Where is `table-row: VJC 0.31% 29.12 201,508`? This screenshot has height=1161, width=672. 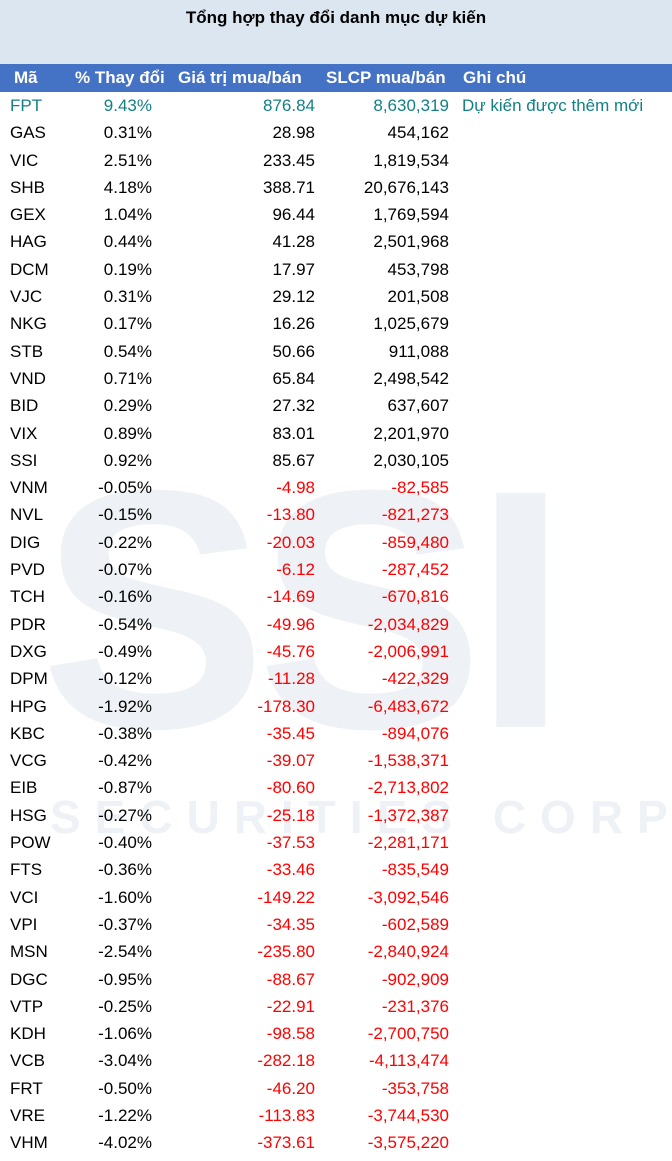
table-row: VJC 0.31% 29.12 201,508 is located at coordinates (336, 296).